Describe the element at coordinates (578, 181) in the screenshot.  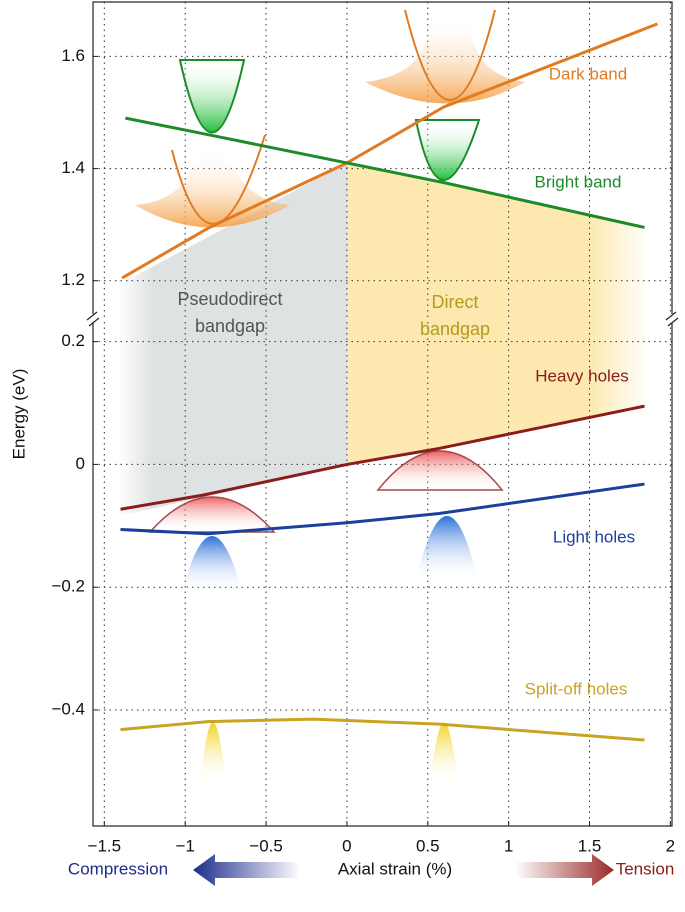
I see `series-label: Bright band` at that location.